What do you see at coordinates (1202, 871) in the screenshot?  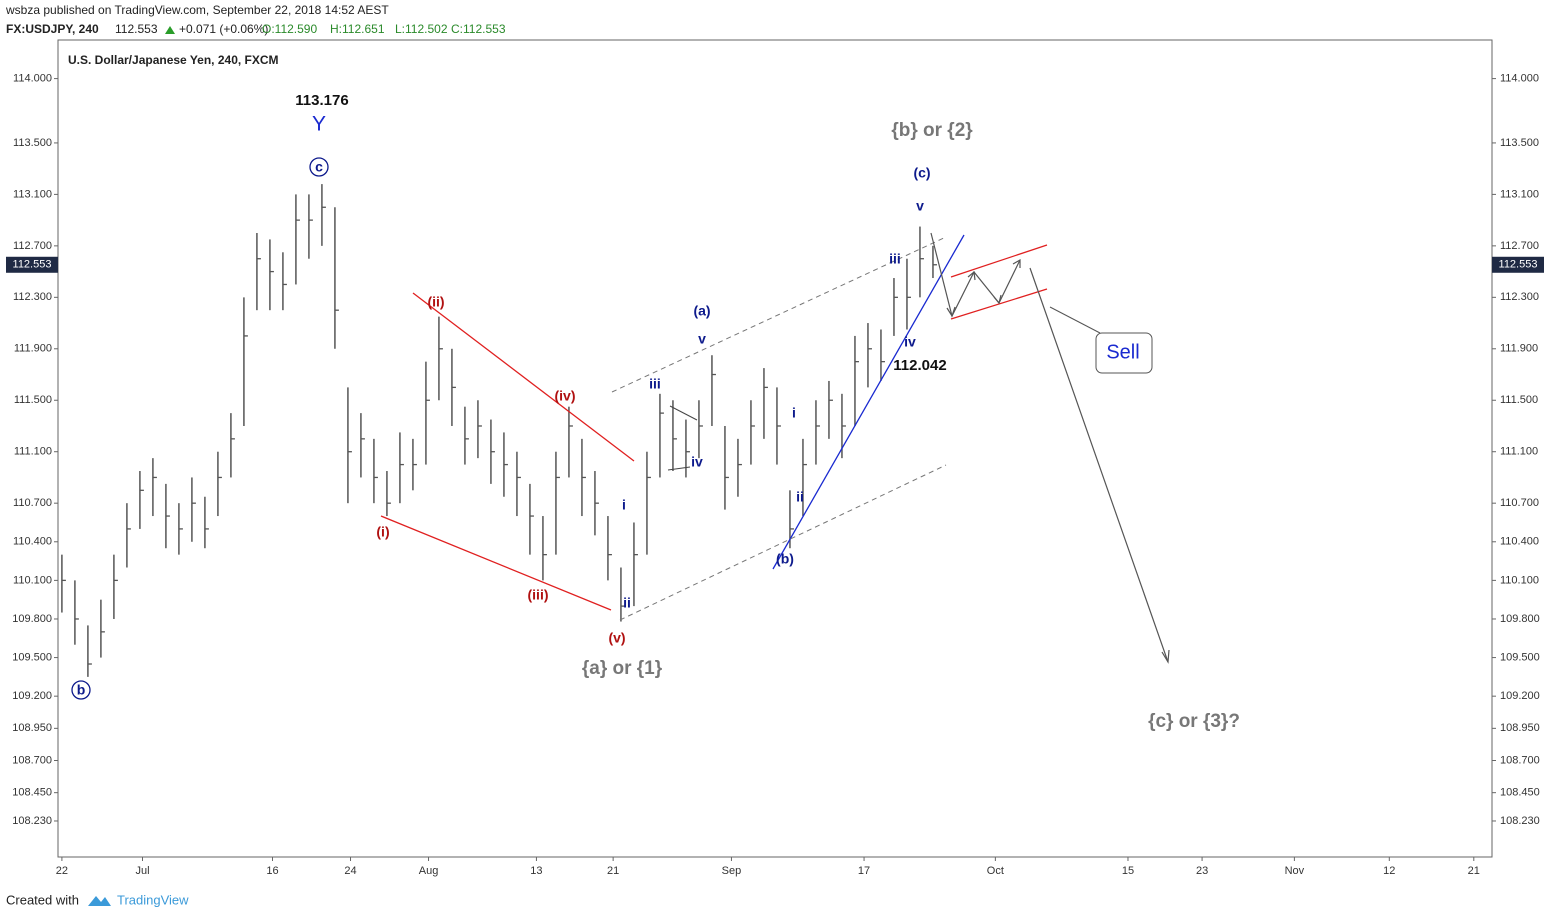 I see `x-tick-label: 23` at bounding box center [1202, 871].